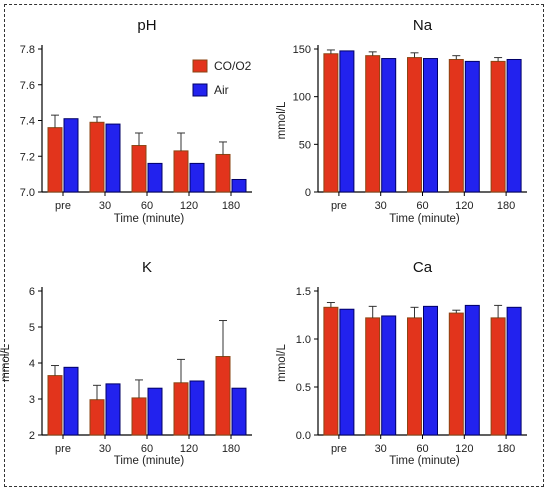 This screenshot has width=550, height=493. What do you see at coordinates (282, 120) in the screenshot?
I see `y-axis-title-1: mmol/L` at bounding box center [282, 120].